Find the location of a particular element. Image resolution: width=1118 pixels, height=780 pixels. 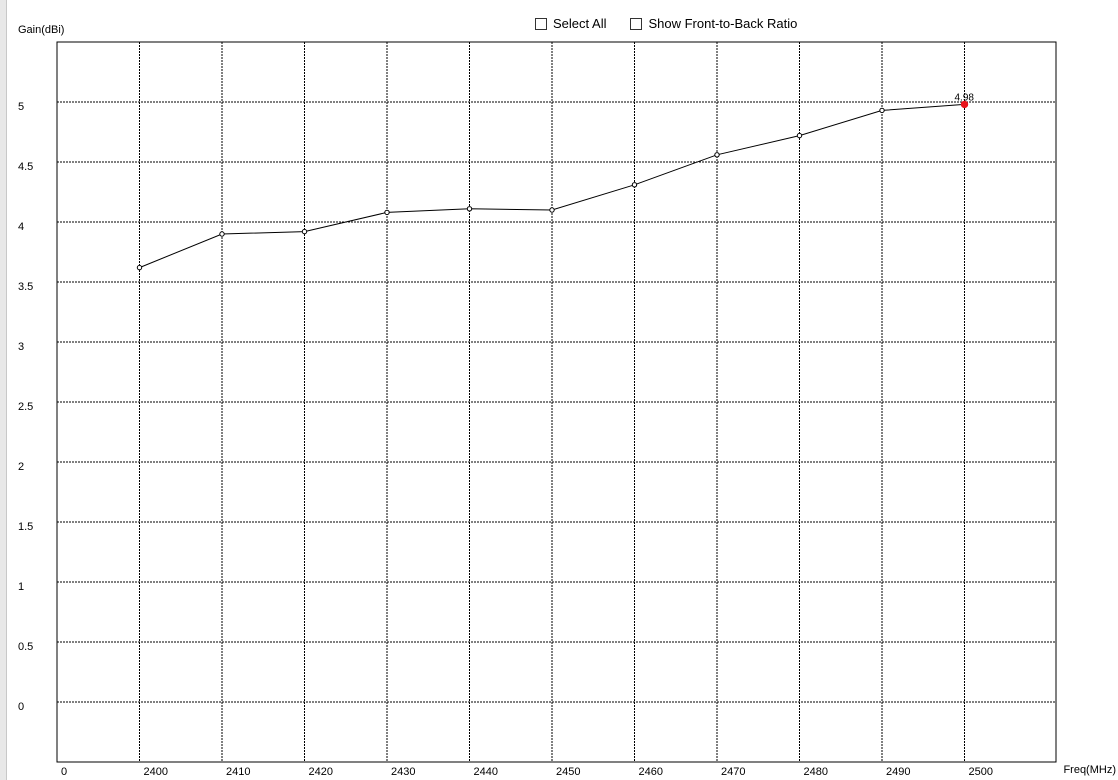

highlighted-point-label: 4.98 is located at coordinates (965, 97).